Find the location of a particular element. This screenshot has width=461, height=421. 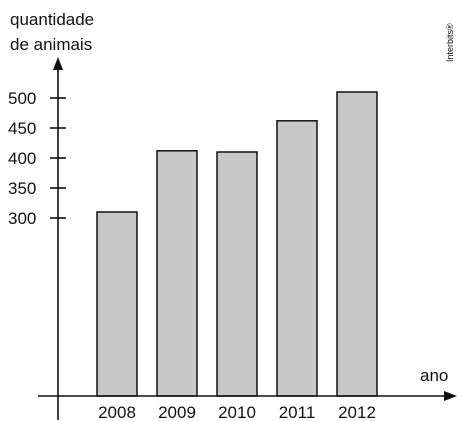

x-axis-label: ano is located at coordinates (434, 375).